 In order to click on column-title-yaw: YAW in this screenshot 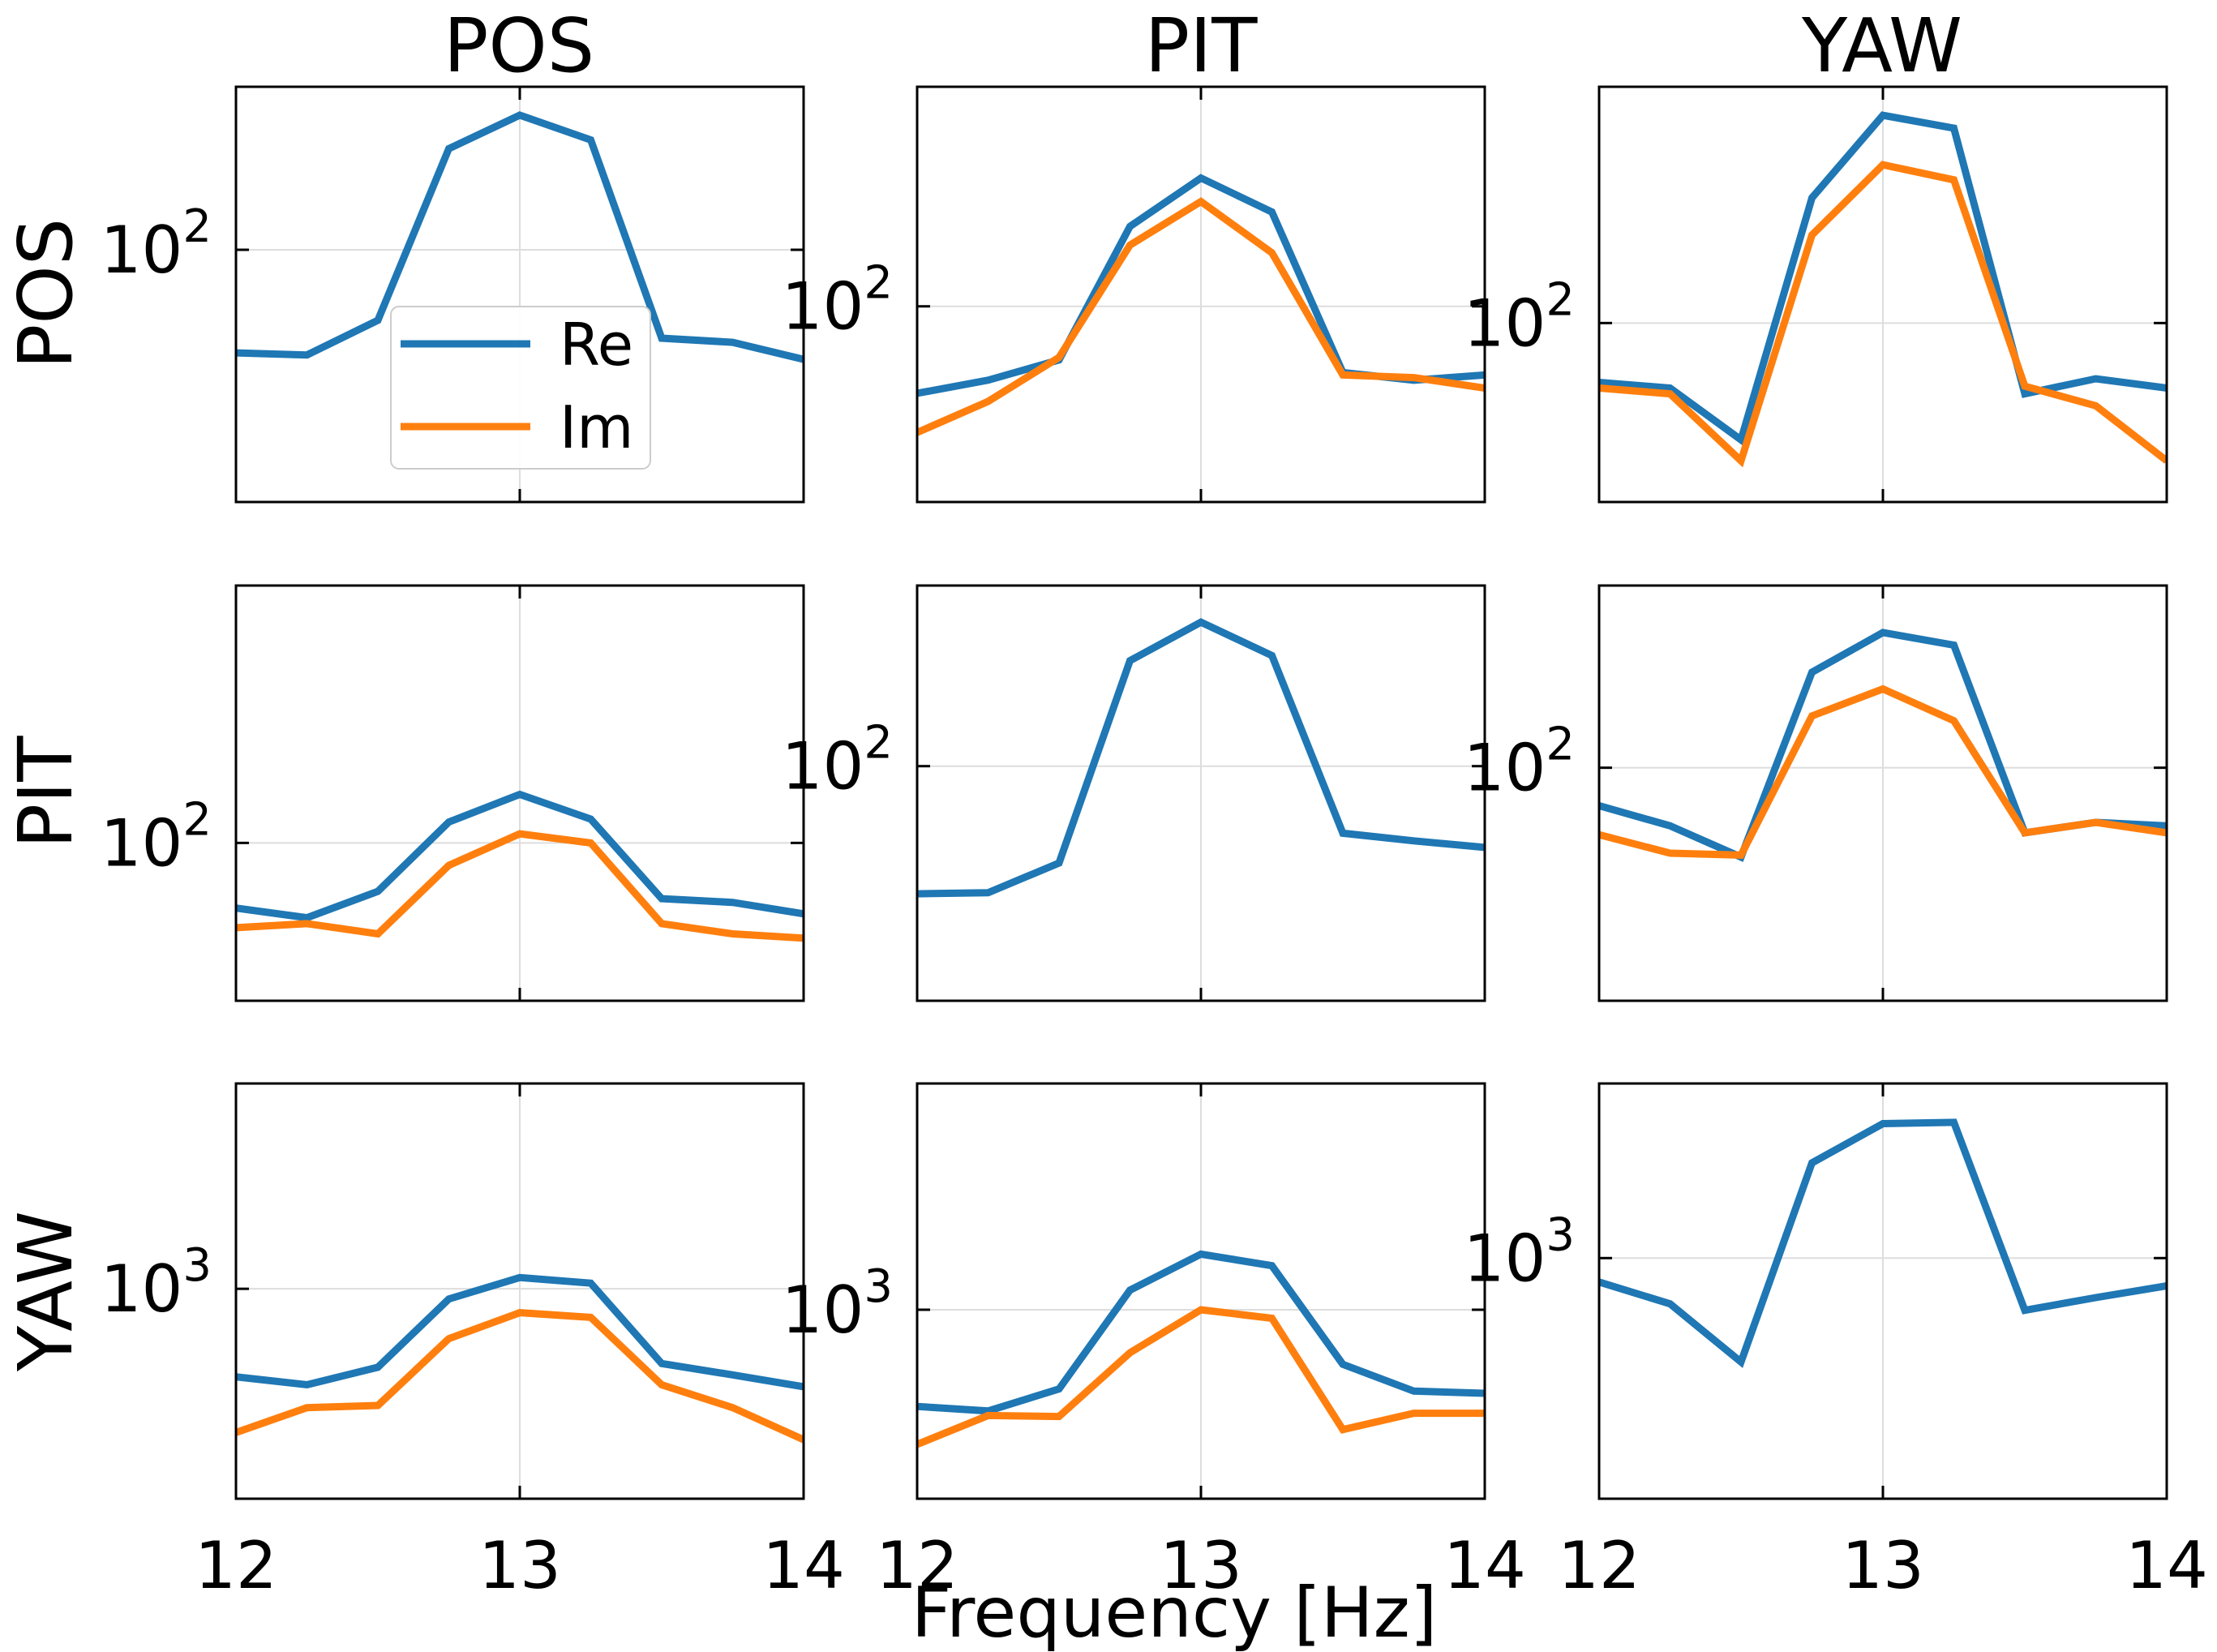, I will do `click(1882, 45)`.